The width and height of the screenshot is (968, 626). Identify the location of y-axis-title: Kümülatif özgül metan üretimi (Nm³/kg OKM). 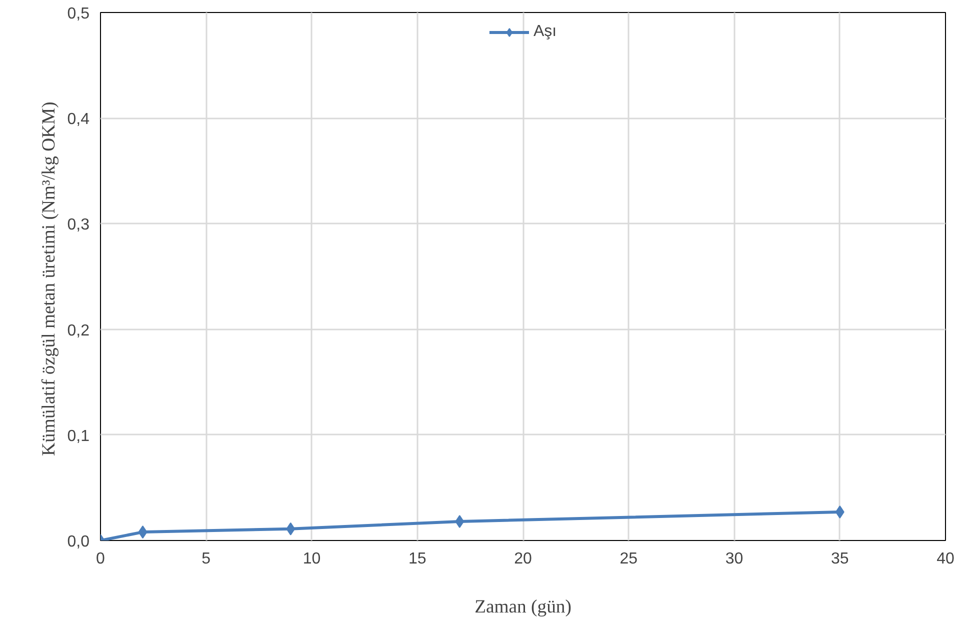
(49, 279).